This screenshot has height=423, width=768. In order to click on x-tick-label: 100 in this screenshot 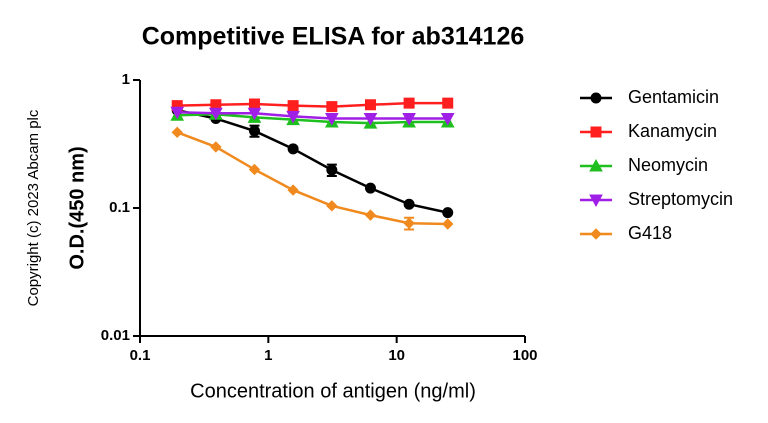, I will do `click(524, 355)`.